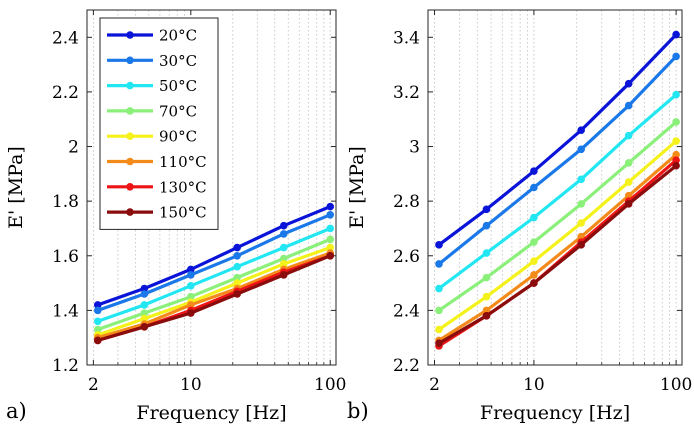  Describe the element at coordinates (414, 148) in the screenshot. I see `y-tick-label: 3` at that location.